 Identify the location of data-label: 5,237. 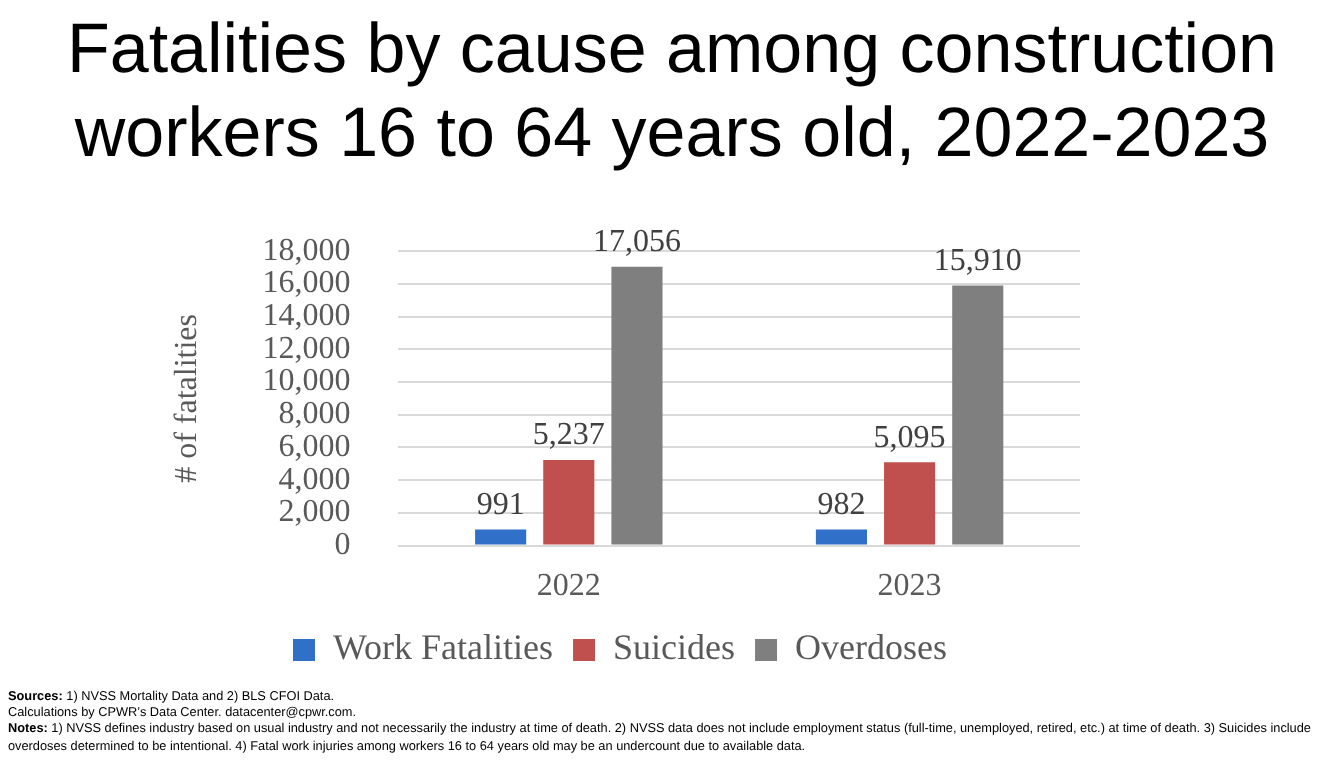
(568, 435).